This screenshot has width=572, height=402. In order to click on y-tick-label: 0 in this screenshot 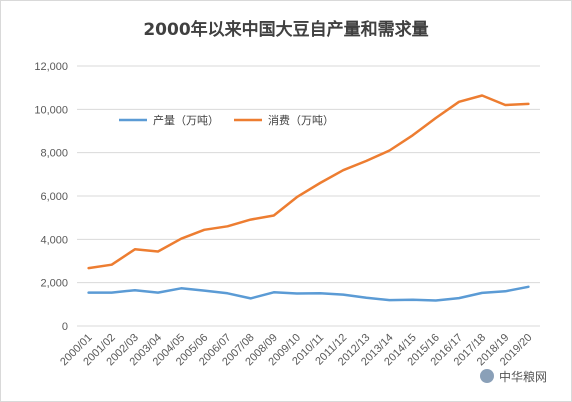, I will do `click(65, 327)`.